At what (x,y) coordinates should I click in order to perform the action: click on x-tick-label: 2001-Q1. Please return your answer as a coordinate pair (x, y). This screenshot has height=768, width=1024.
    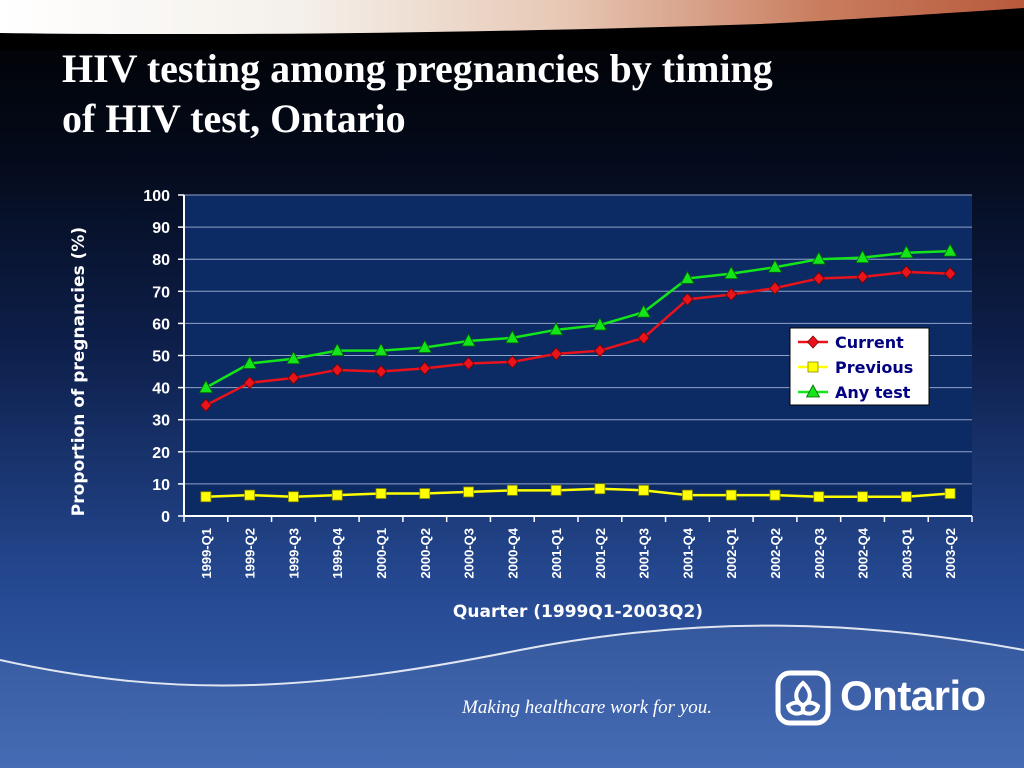
    Looking at the image, I should click on (556, 553).